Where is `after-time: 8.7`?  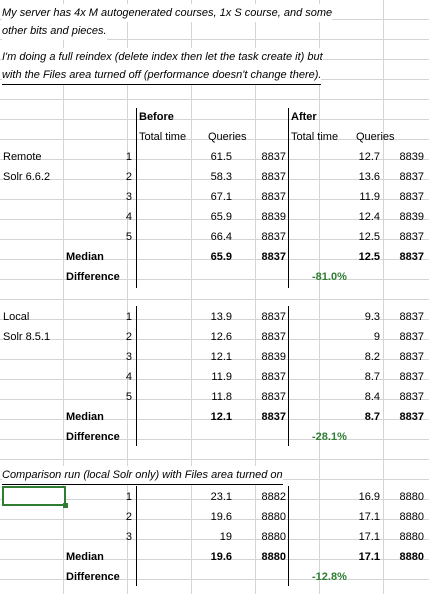 after-time: 8.7 is located at coordinates (372, 377).